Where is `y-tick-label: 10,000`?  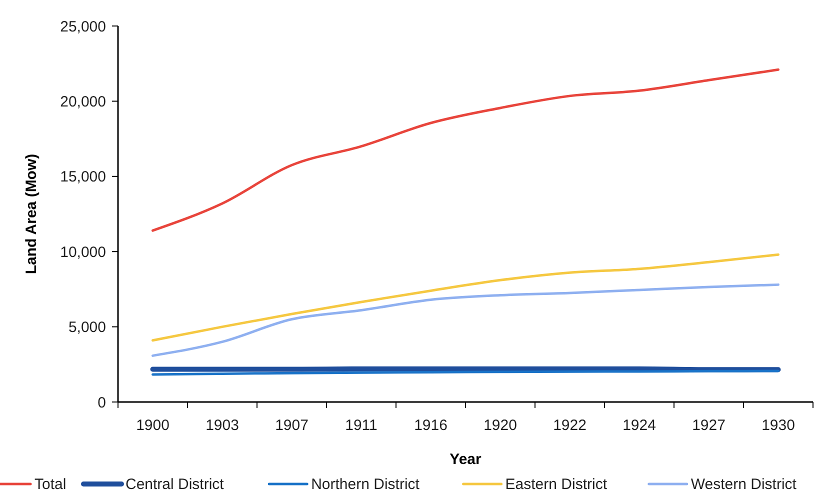
y-tick-label: 10,000 is located at coordinates (83, 252).